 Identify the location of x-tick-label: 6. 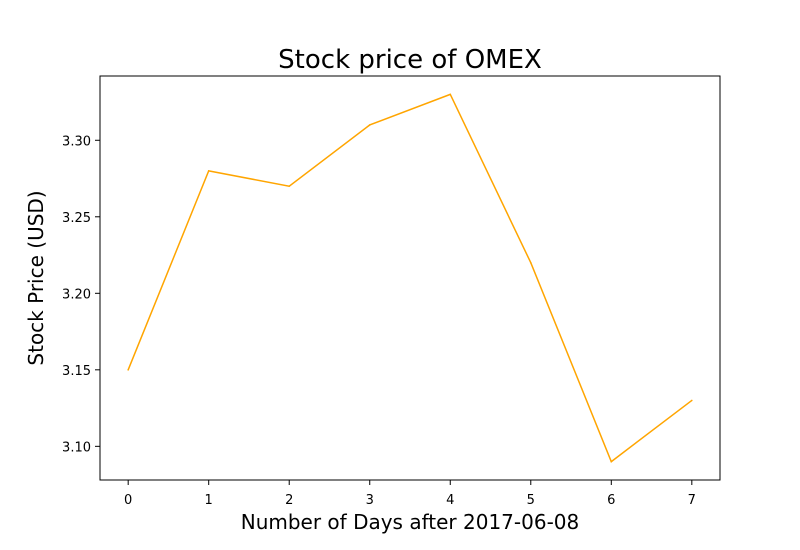
(611, 500).